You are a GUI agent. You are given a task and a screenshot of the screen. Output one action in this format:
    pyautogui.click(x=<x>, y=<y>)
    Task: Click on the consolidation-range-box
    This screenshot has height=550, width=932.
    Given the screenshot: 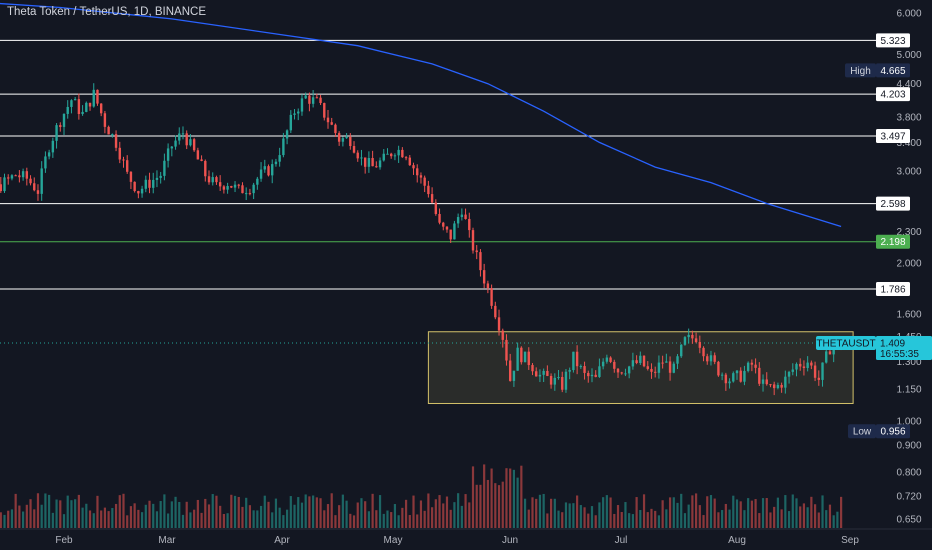 What is the action you would take?
    pyautogui.click(x=640, y=367)
    